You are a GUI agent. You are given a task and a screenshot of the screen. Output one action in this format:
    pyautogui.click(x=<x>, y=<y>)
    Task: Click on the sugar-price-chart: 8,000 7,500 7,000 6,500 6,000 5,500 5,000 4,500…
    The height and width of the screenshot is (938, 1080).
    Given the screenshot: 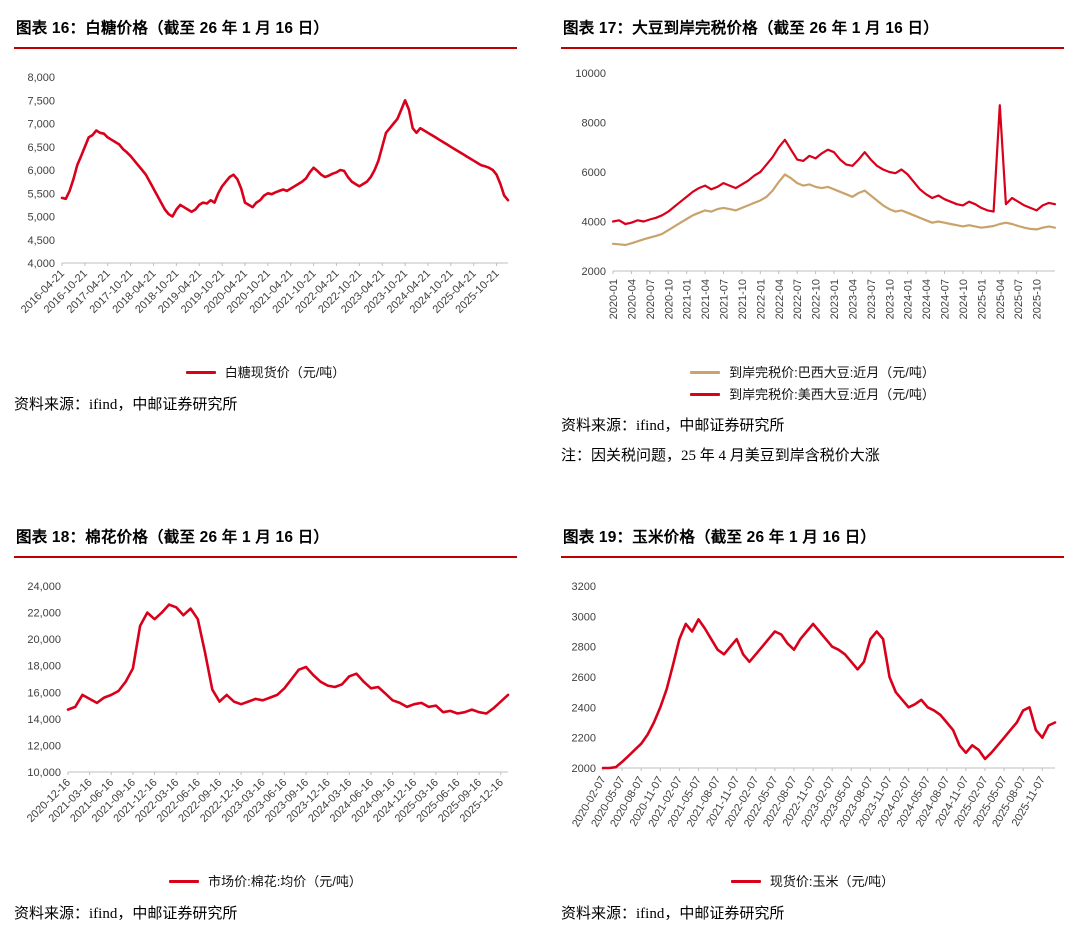 What is the action you would take?
    pyautogui.click(x=265, y=213)
    